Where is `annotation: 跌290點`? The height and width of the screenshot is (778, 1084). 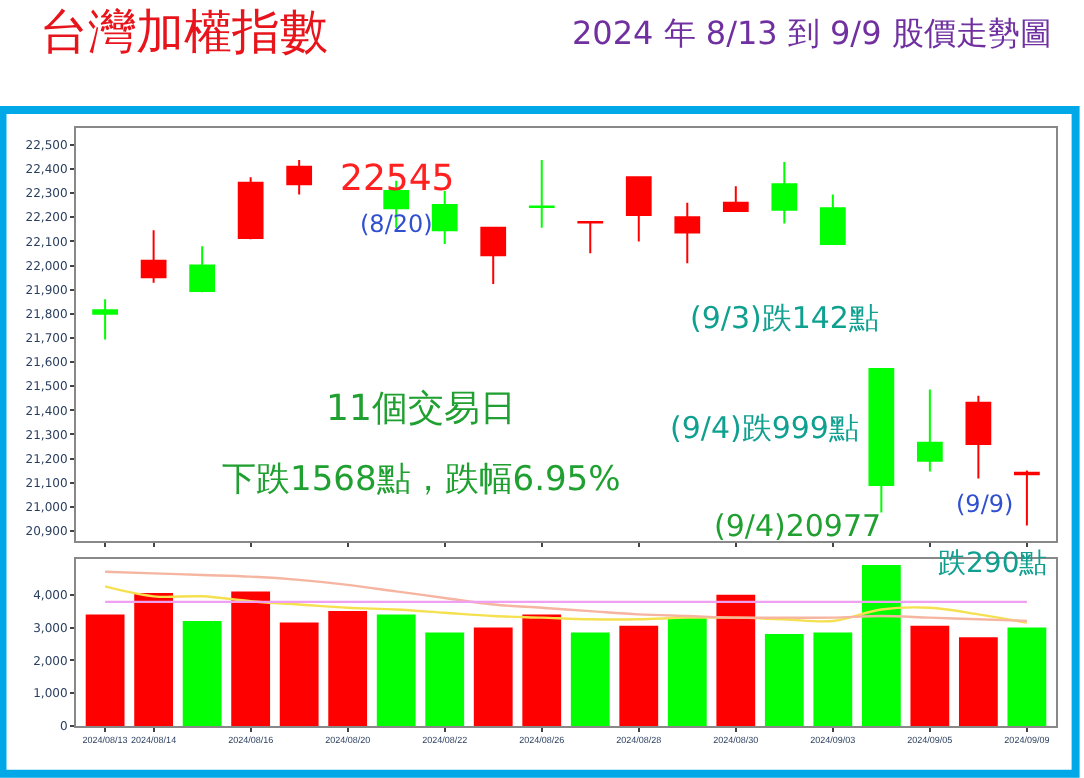 annotation: 跌290點 is located at coordinates (993, 564).